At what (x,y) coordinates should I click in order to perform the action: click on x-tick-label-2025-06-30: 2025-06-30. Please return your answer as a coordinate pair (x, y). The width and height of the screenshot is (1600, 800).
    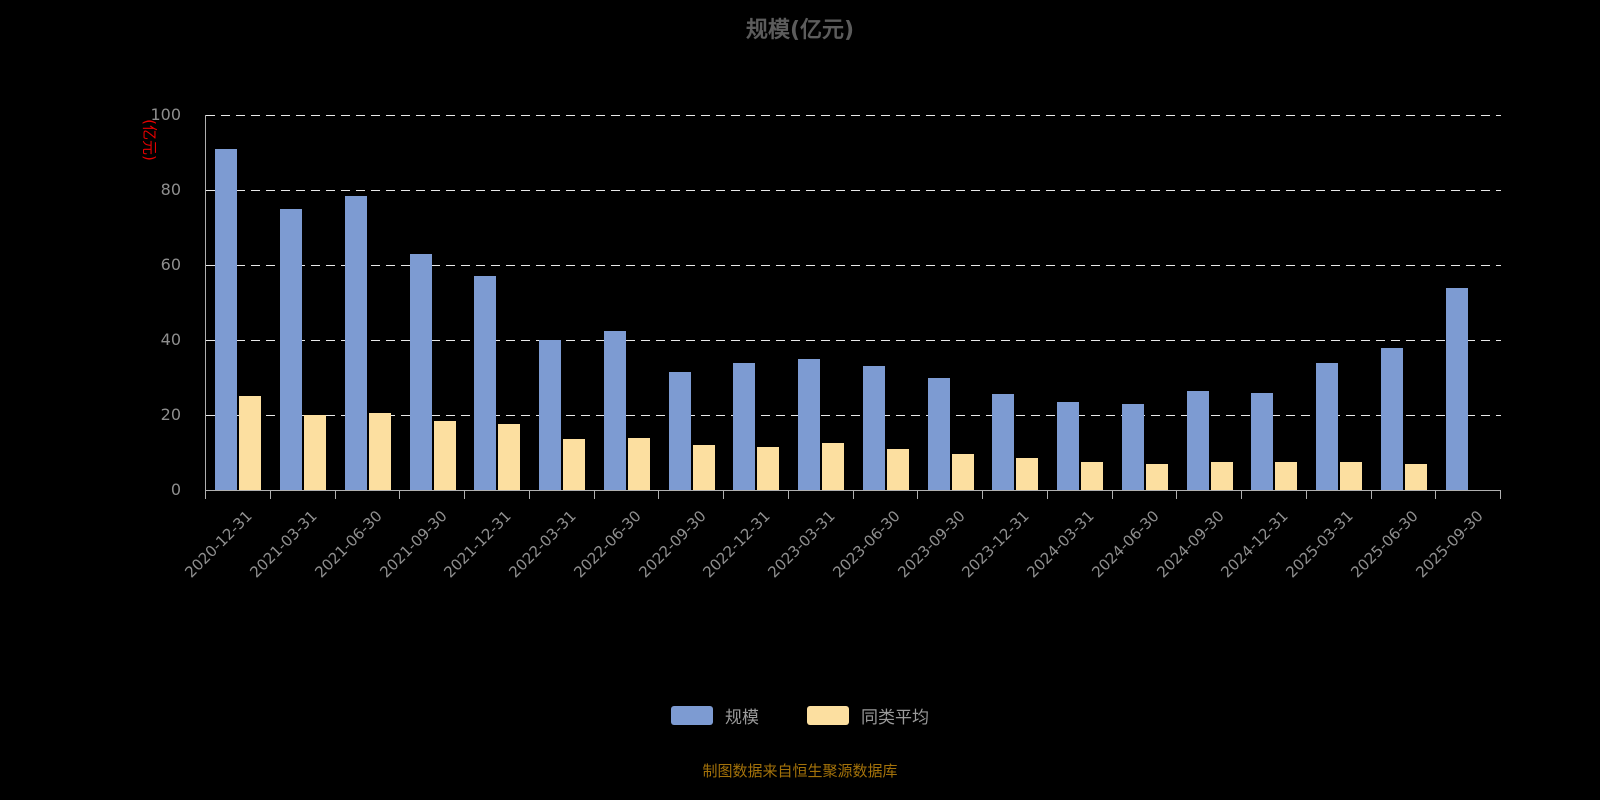
    Looking at the image, I should click on (1384, 544).